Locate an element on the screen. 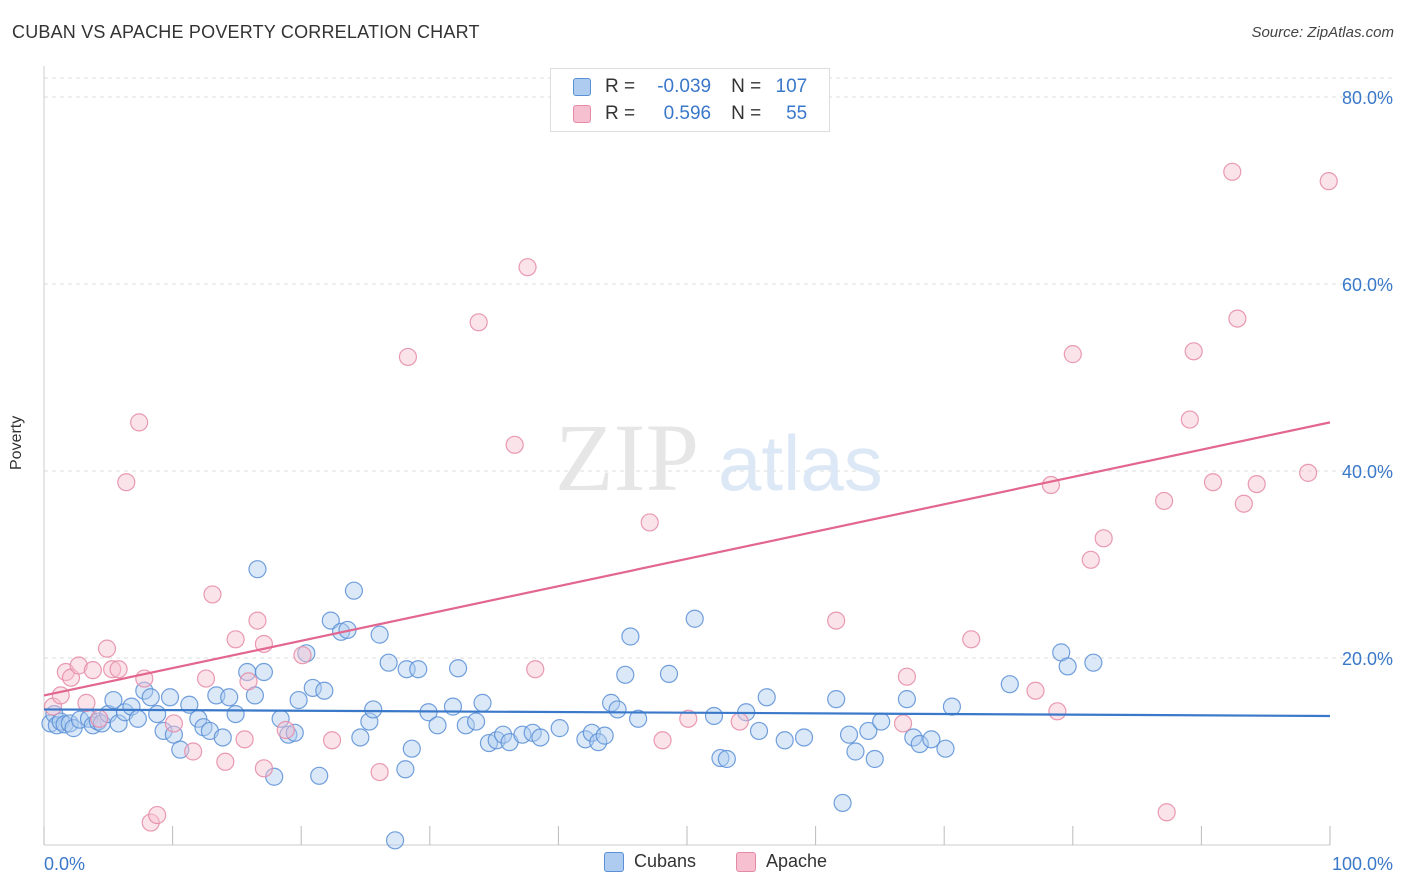  cubans-legend-icon is located at coordinates (614, 861).